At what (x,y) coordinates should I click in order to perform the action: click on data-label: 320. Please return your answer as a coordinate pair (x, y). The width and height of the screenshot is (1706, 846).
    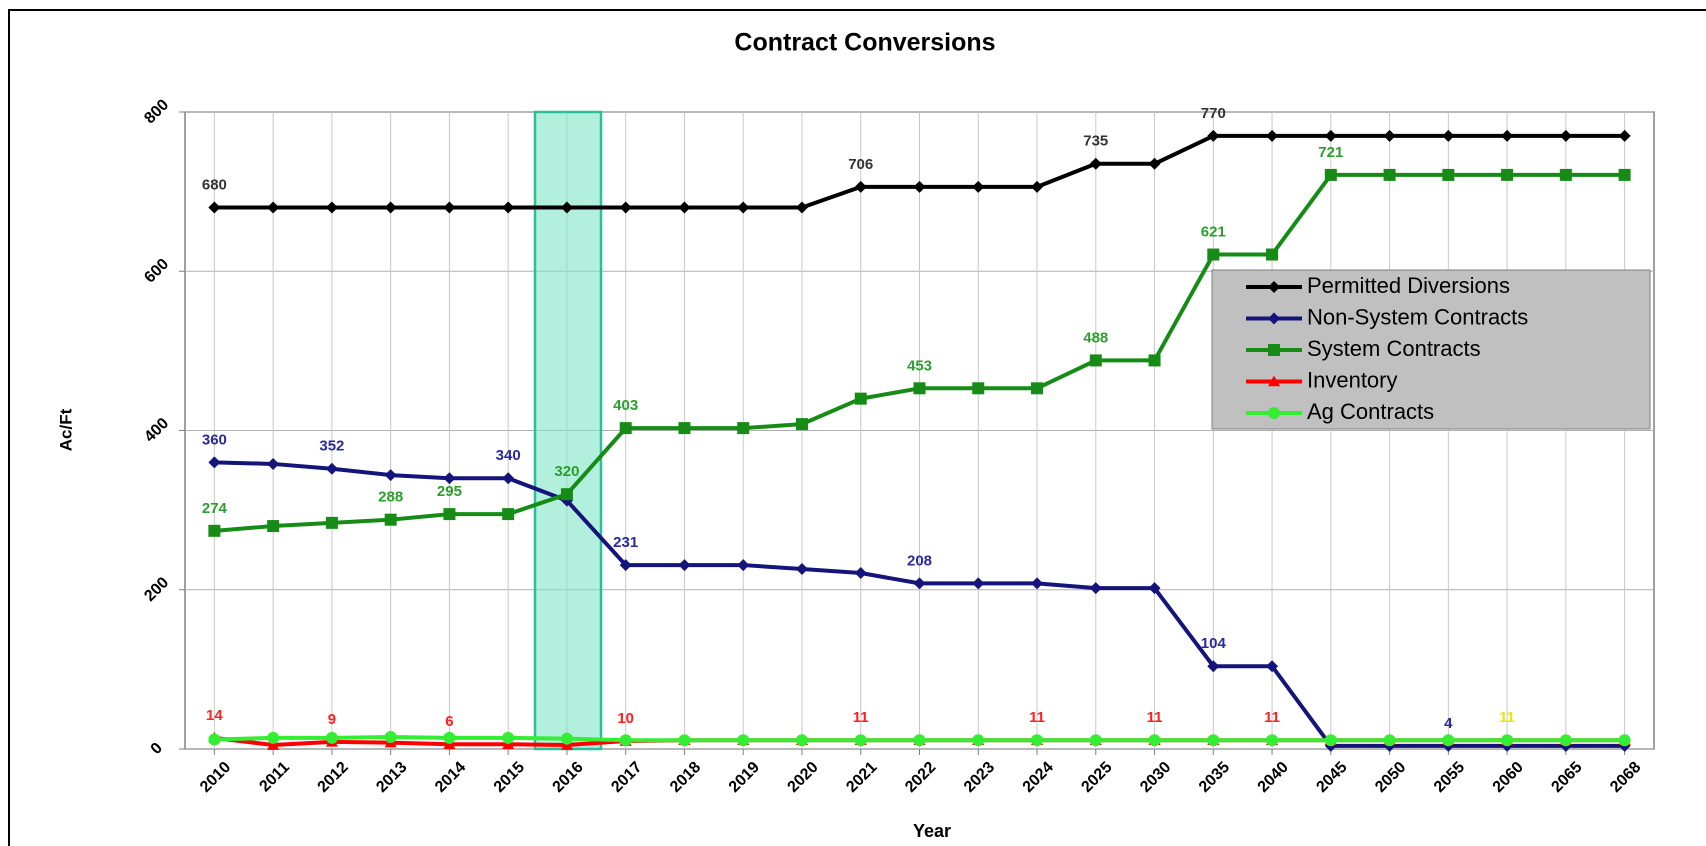
    Looking at the image, I should click on (566, 471).